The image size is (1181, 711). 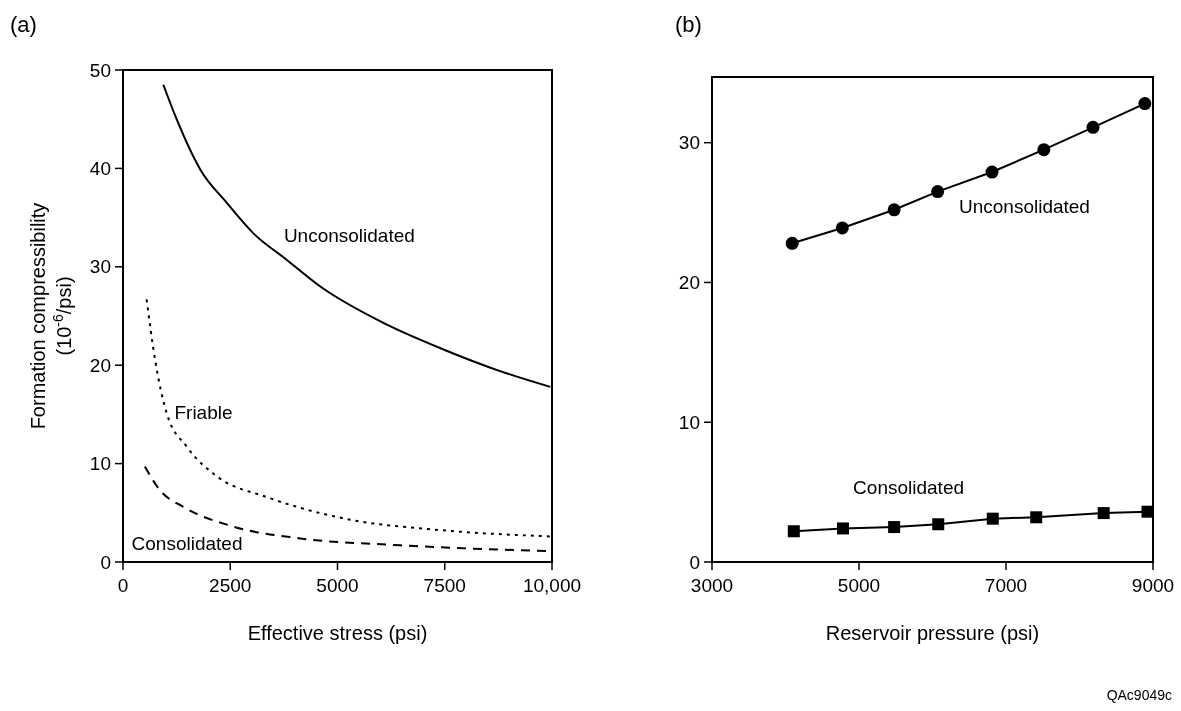 I want to click on chart-title: (b), so click(x=688, y=24).